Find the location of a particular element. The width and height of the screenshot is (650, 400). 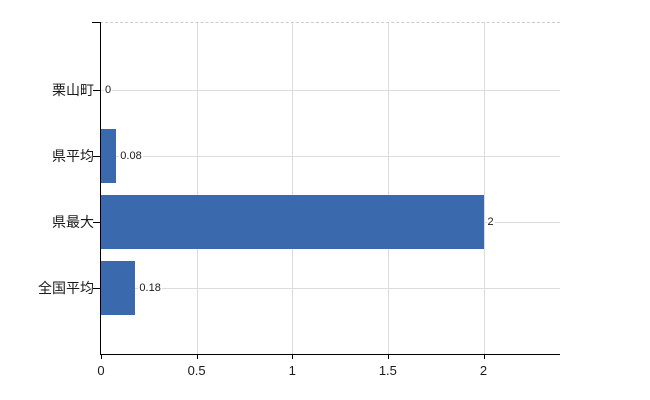

category-label: 栗山町 is located at coordinates (73, 90).